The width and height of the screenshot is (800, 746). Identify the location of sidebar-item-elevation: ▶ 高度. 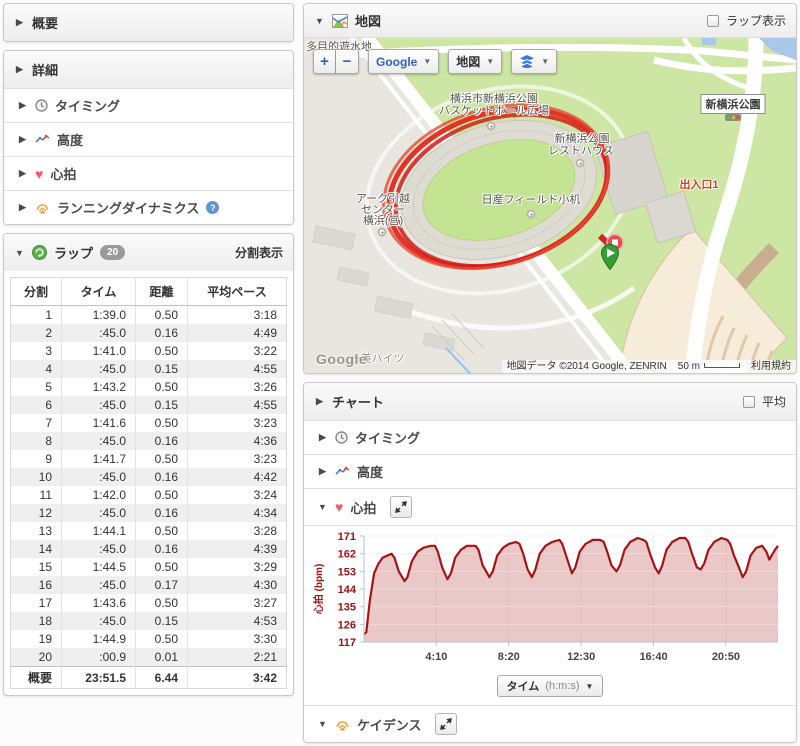
(148, 139).